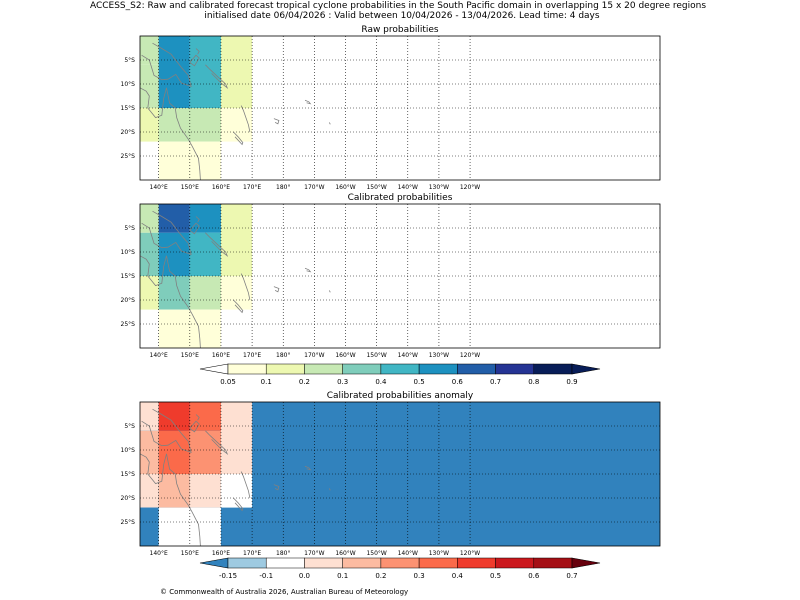  I want to click on colorbar-tick-label: 0.05, so click(228, 382).